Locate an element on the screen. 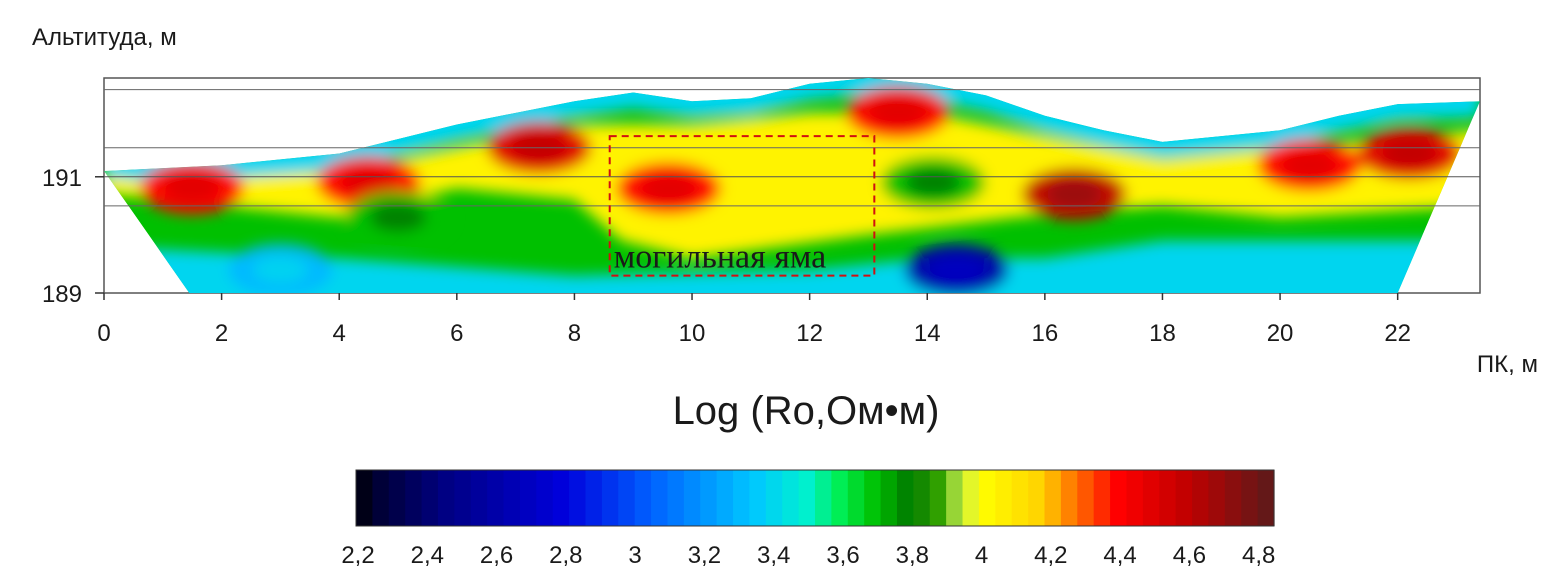 Image resolution: width=1548 pixels, height=579 pixels. grave-pit-outline is located at coordinates (742, 206).